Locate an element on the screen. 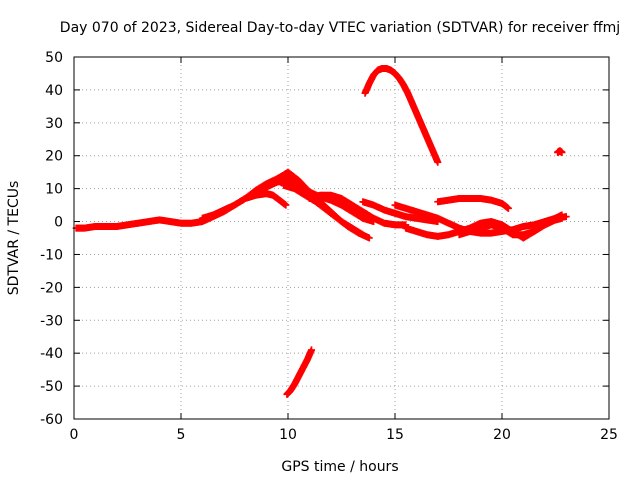 This screenshot has height=480, width=640. y-tick-label: -60 is located at coordinates (51, 420).